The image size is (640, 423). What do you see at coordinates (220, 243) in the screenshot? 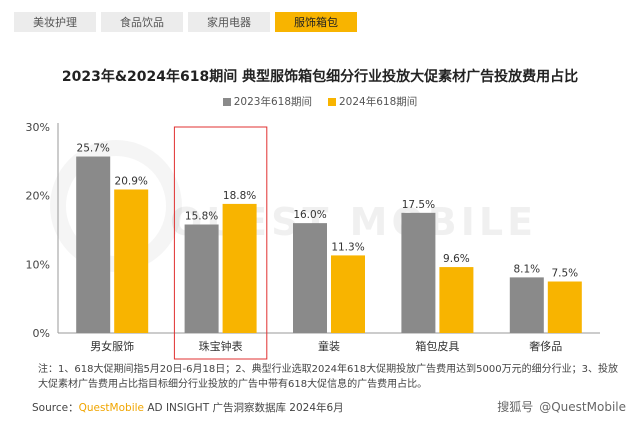
I see `highlight-box` at bounding box center [220, 243].